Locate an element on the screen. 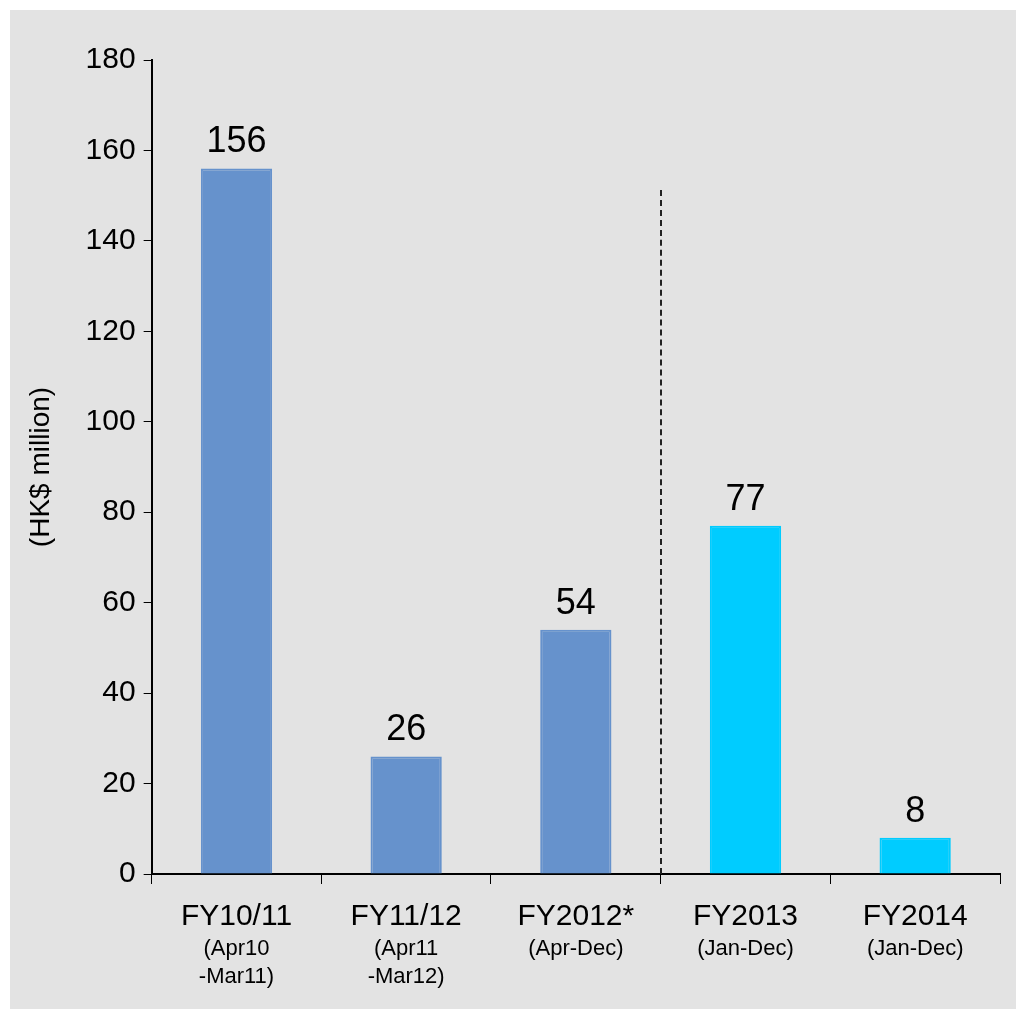  x-tick-label: FY11/12 (Apr11 -Mar12) is located at coordinates (406, 943).